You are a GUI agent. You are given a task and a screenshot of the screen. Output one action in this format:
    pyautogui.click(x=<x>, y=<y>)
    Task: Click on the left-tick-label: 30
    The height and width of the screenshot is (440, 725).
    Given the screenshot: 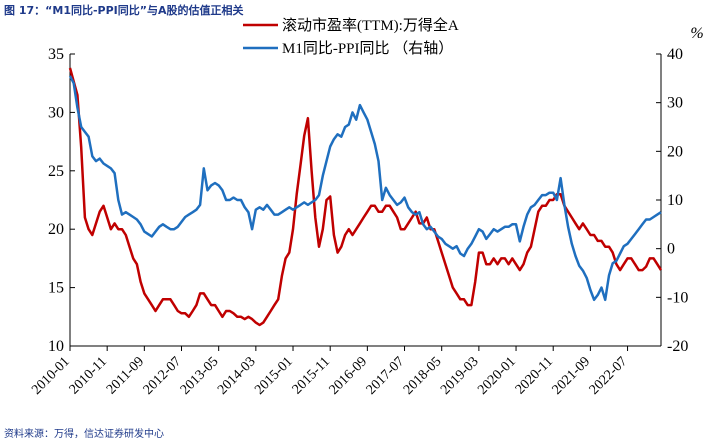 What is the action you would take?
    pyautogui.click(x=56, y=112)
    